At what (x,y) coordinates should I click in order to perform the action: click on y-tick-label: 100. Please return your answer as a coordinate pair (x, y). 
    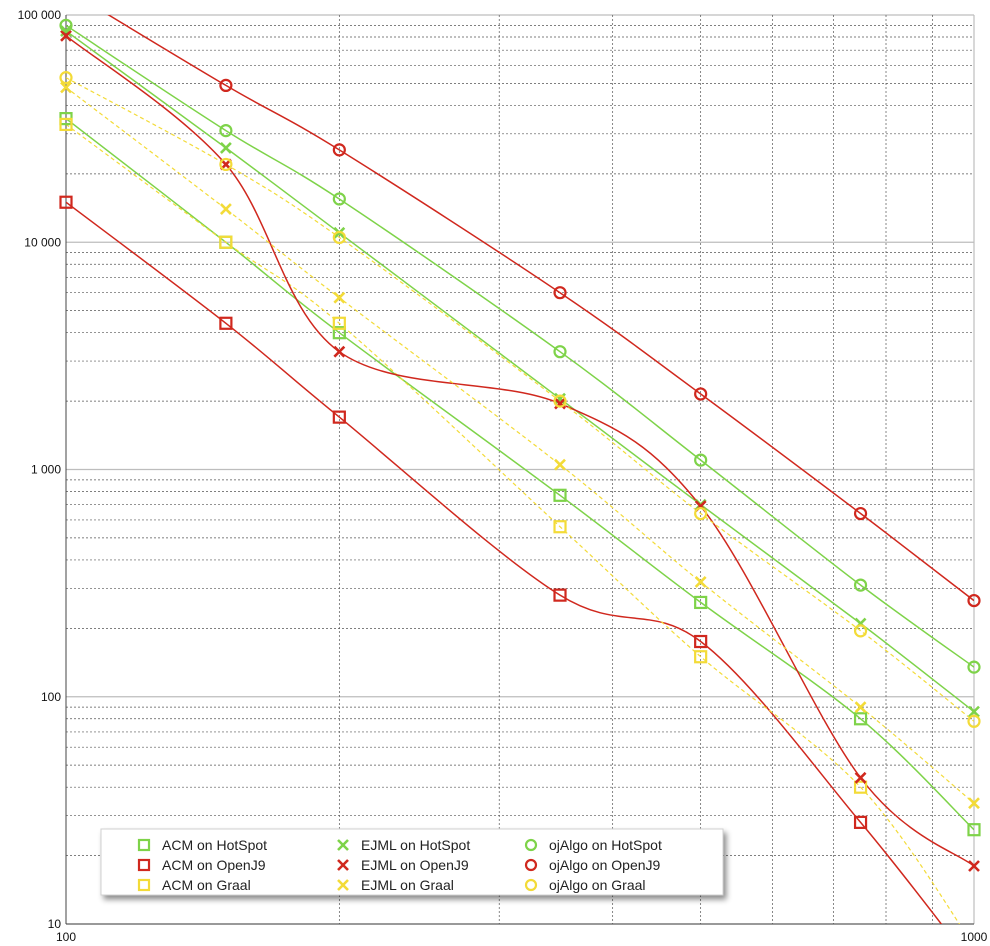
    Looking at the image, I should click on (51, 697).